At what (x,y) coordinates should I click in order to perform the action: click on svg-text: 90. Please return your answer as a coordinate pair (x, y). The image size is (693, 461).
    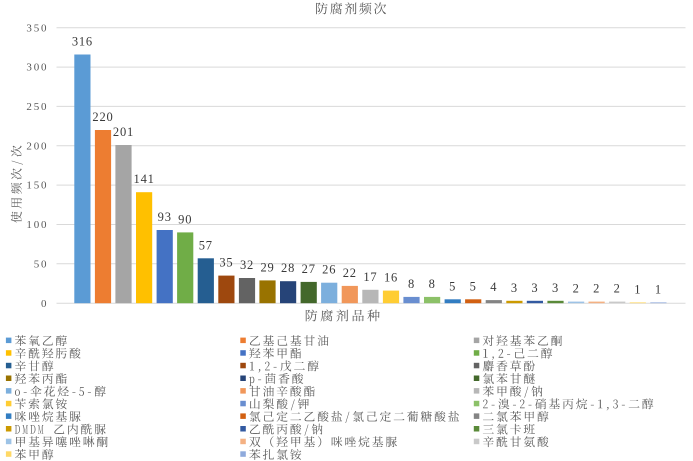
    Looking at the image, I should click on (185, 219).